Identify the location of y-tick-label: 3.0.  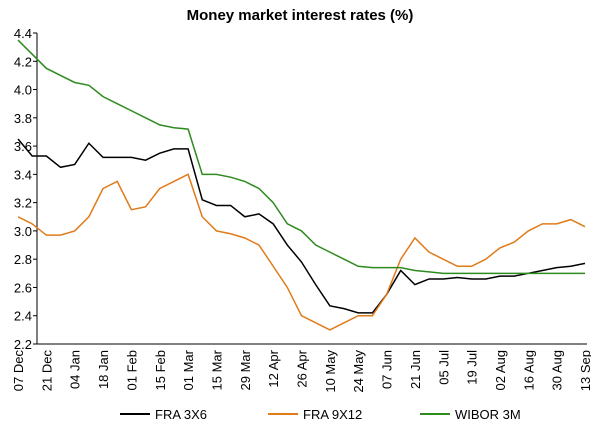
(23, 231).